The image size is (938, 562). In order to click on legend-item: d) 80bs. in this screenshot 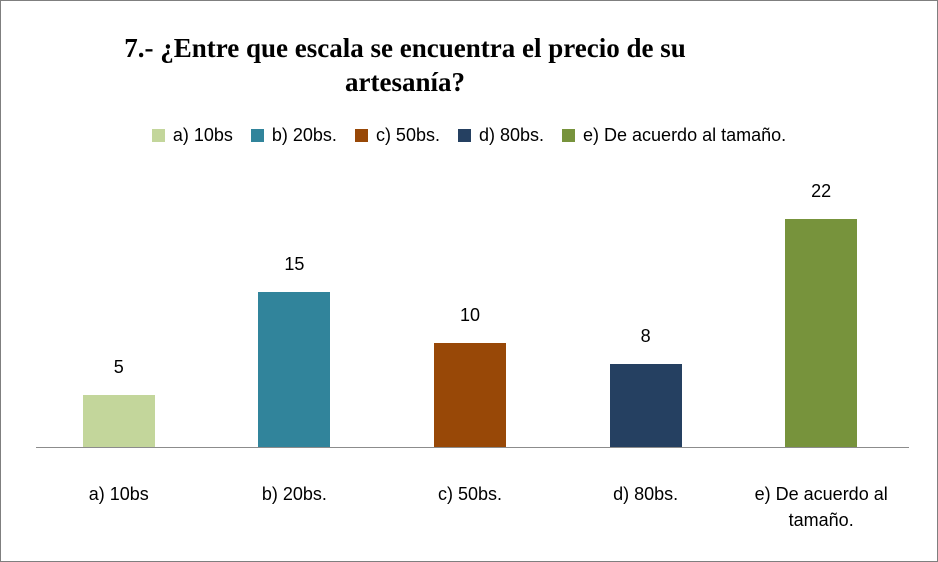, I will do `click(501, 135)`.